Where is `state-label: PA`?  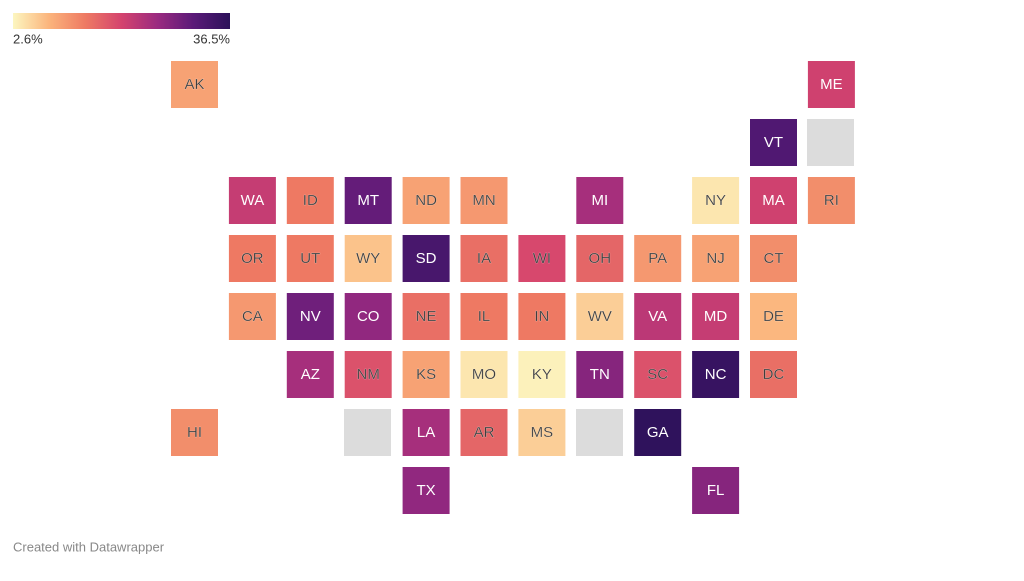 state-label: PA is located at coordinates (657, 258).